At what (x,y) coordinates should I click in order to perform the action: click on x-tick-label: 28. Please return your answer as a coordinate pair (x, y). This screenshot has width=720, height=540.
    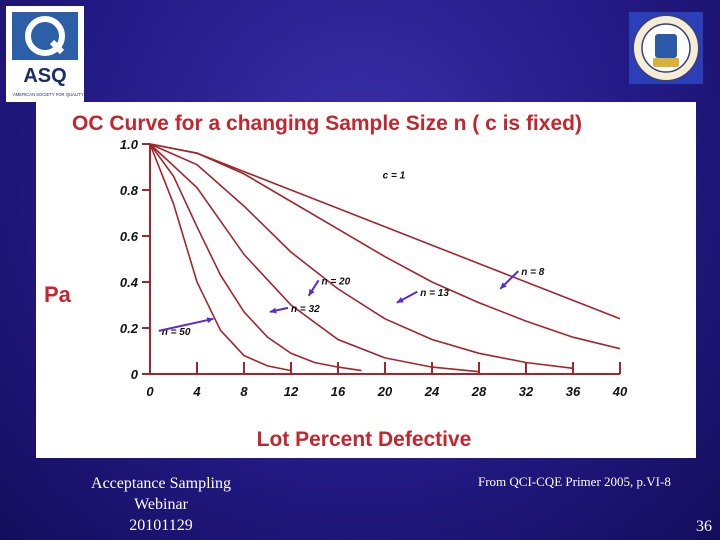
    Looking at the image, I should click on (479, 391).